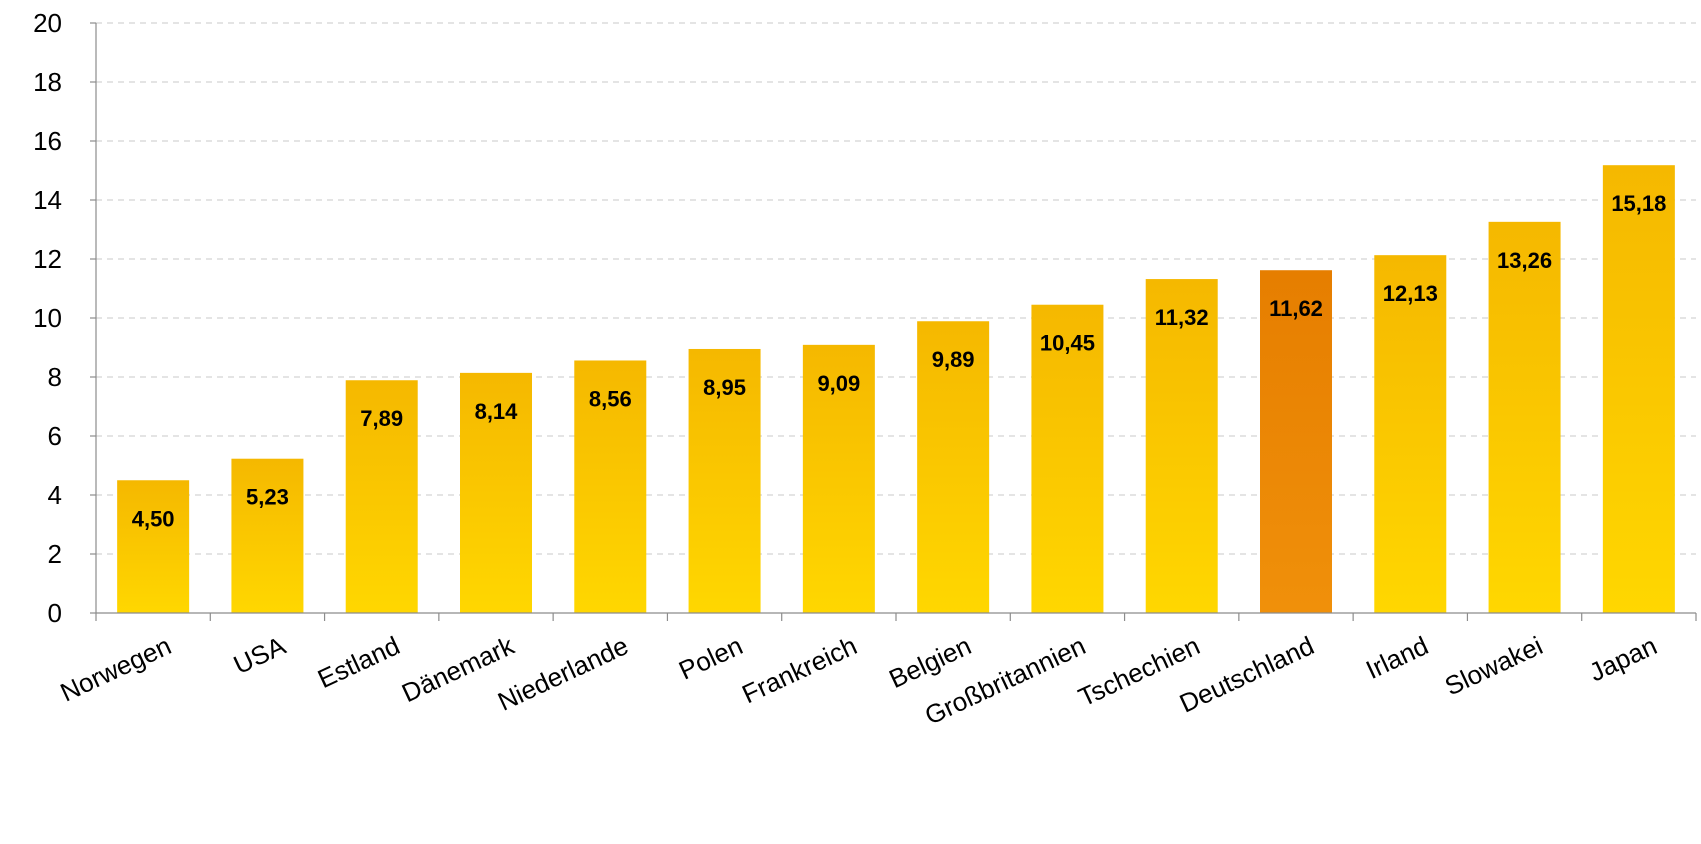 Image resolution: width=1701 pixels, height=844 pixels. Describe the element at coordinates (1182, 317) in the screenshot. I see `data-label: 11,32` at that location.